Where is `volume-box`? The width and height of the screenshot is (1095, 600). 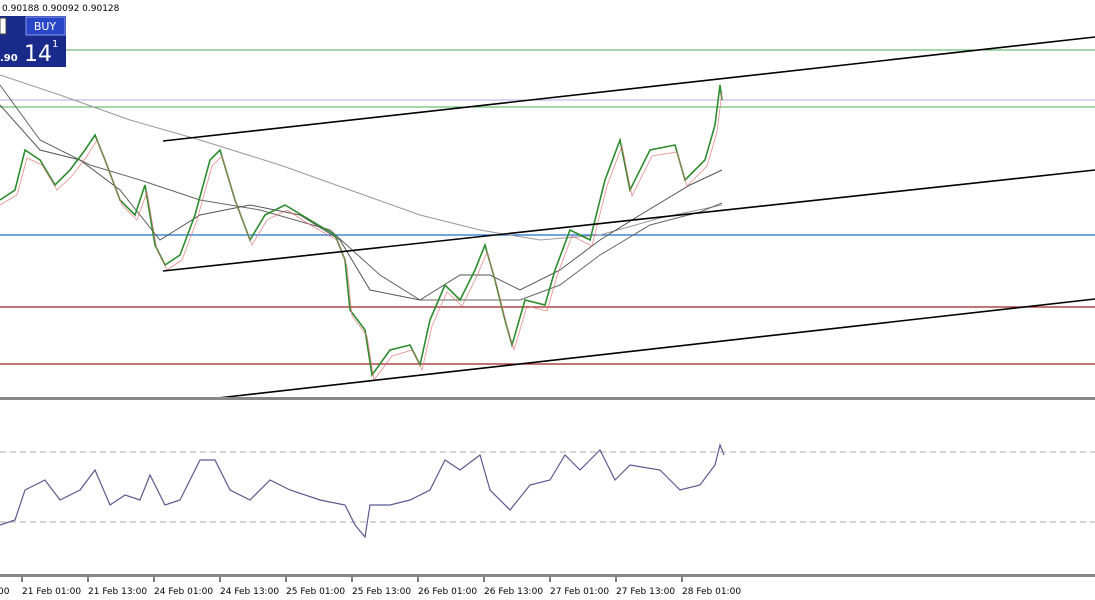 volume-box is located at coordinates (3, 26).